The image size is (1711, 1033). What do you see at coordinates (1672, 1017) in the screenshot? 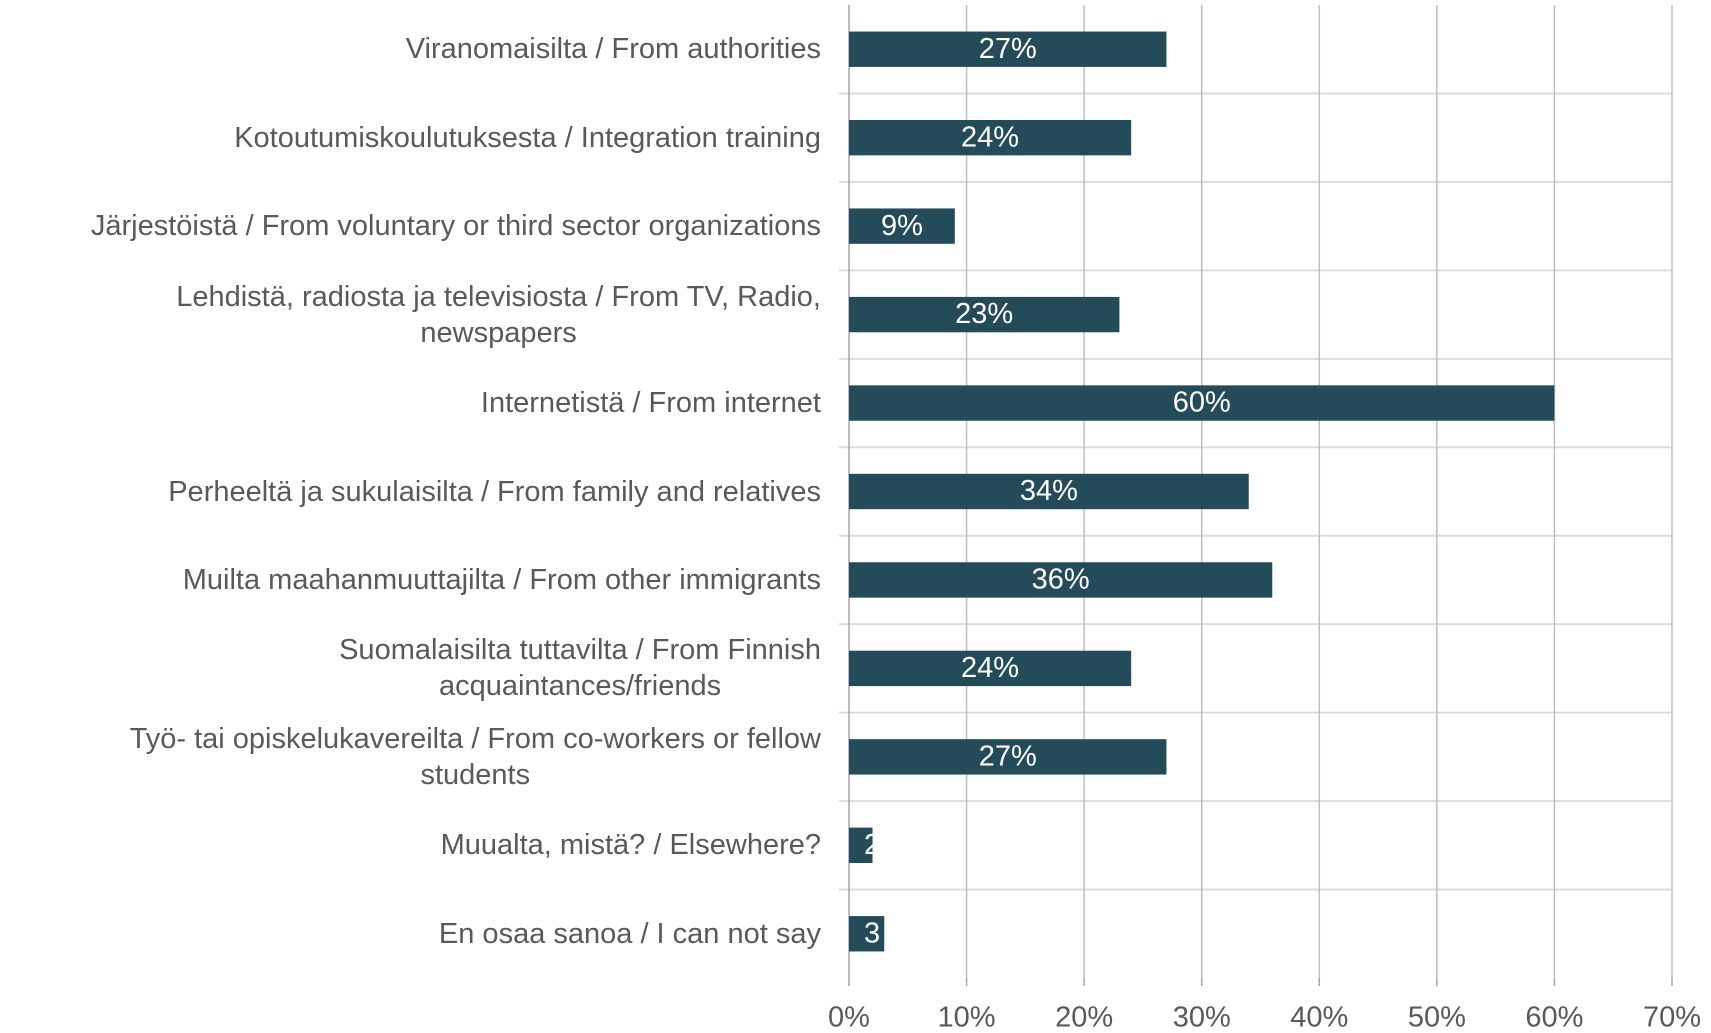
I see `x-tick-label: 70%` at bounding box center [1672, 1017].